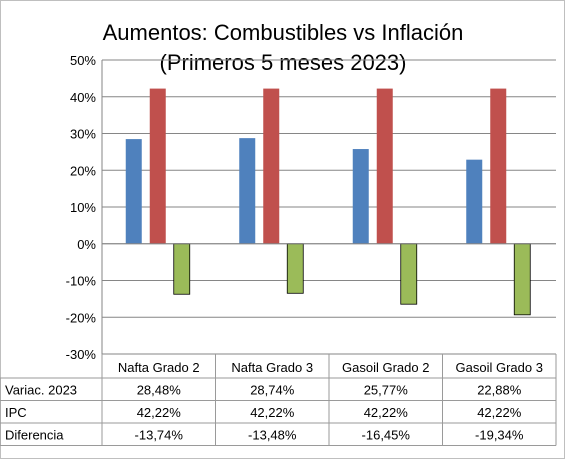 The width and height of the screenshot is (567, 461). Describe the element at coordinates (272, 389) in the screenshot. I see `data-label: 28,74%` at that location.